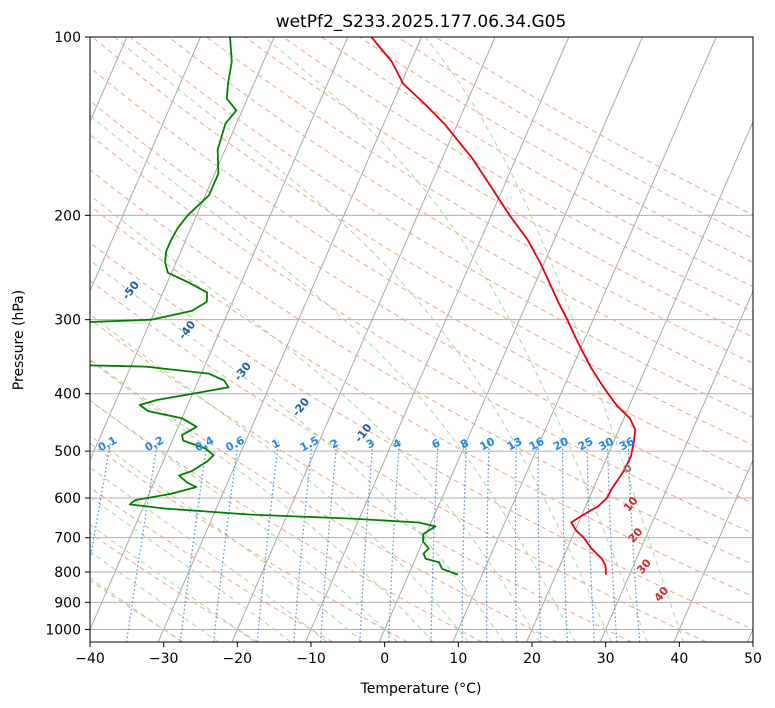  I want to click on x-tick-label: −40, so click(90, 659).